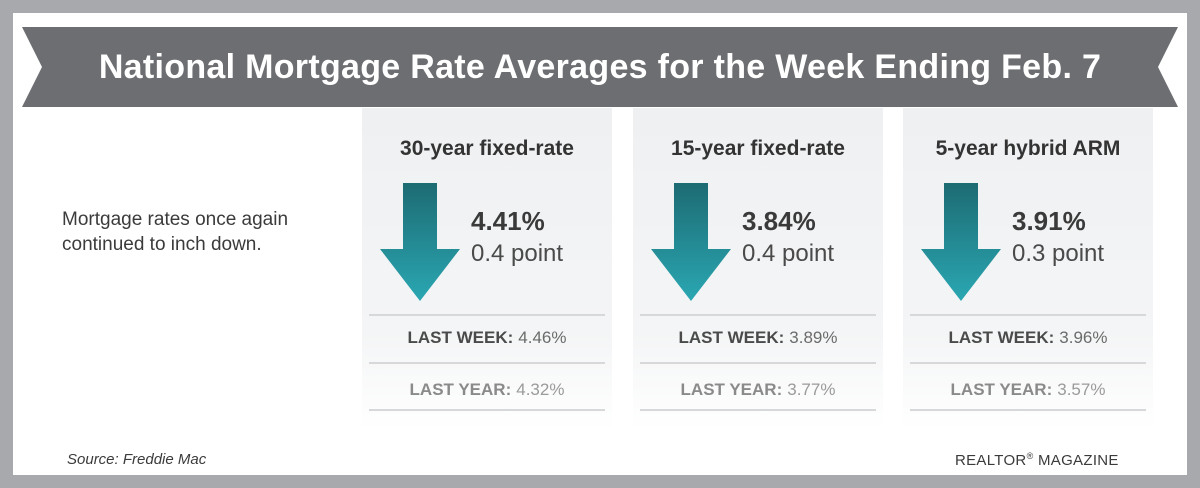 Image resolution: width=1200 pixels, height=488 pixels. Describe the element at coordinates (779, 221) in the screenshot. I see `current-rate: 3.84%` at that location.